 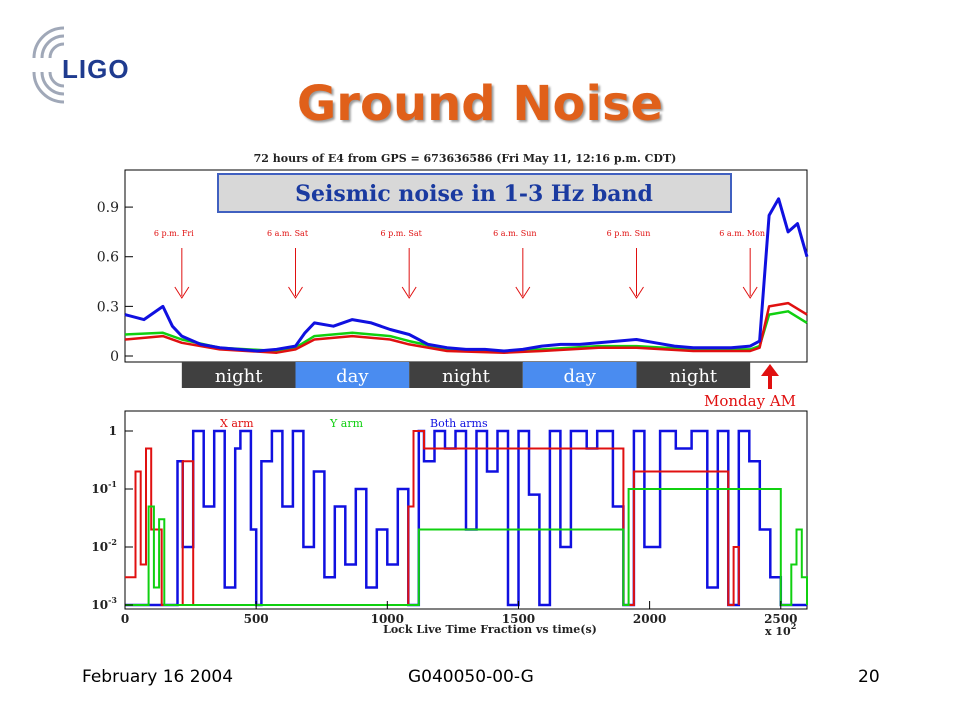 What do you see at coordinates (459, 423) in the screenshot?
I see `legend-both-arms: Both arms` at bounding box center [459, 423].